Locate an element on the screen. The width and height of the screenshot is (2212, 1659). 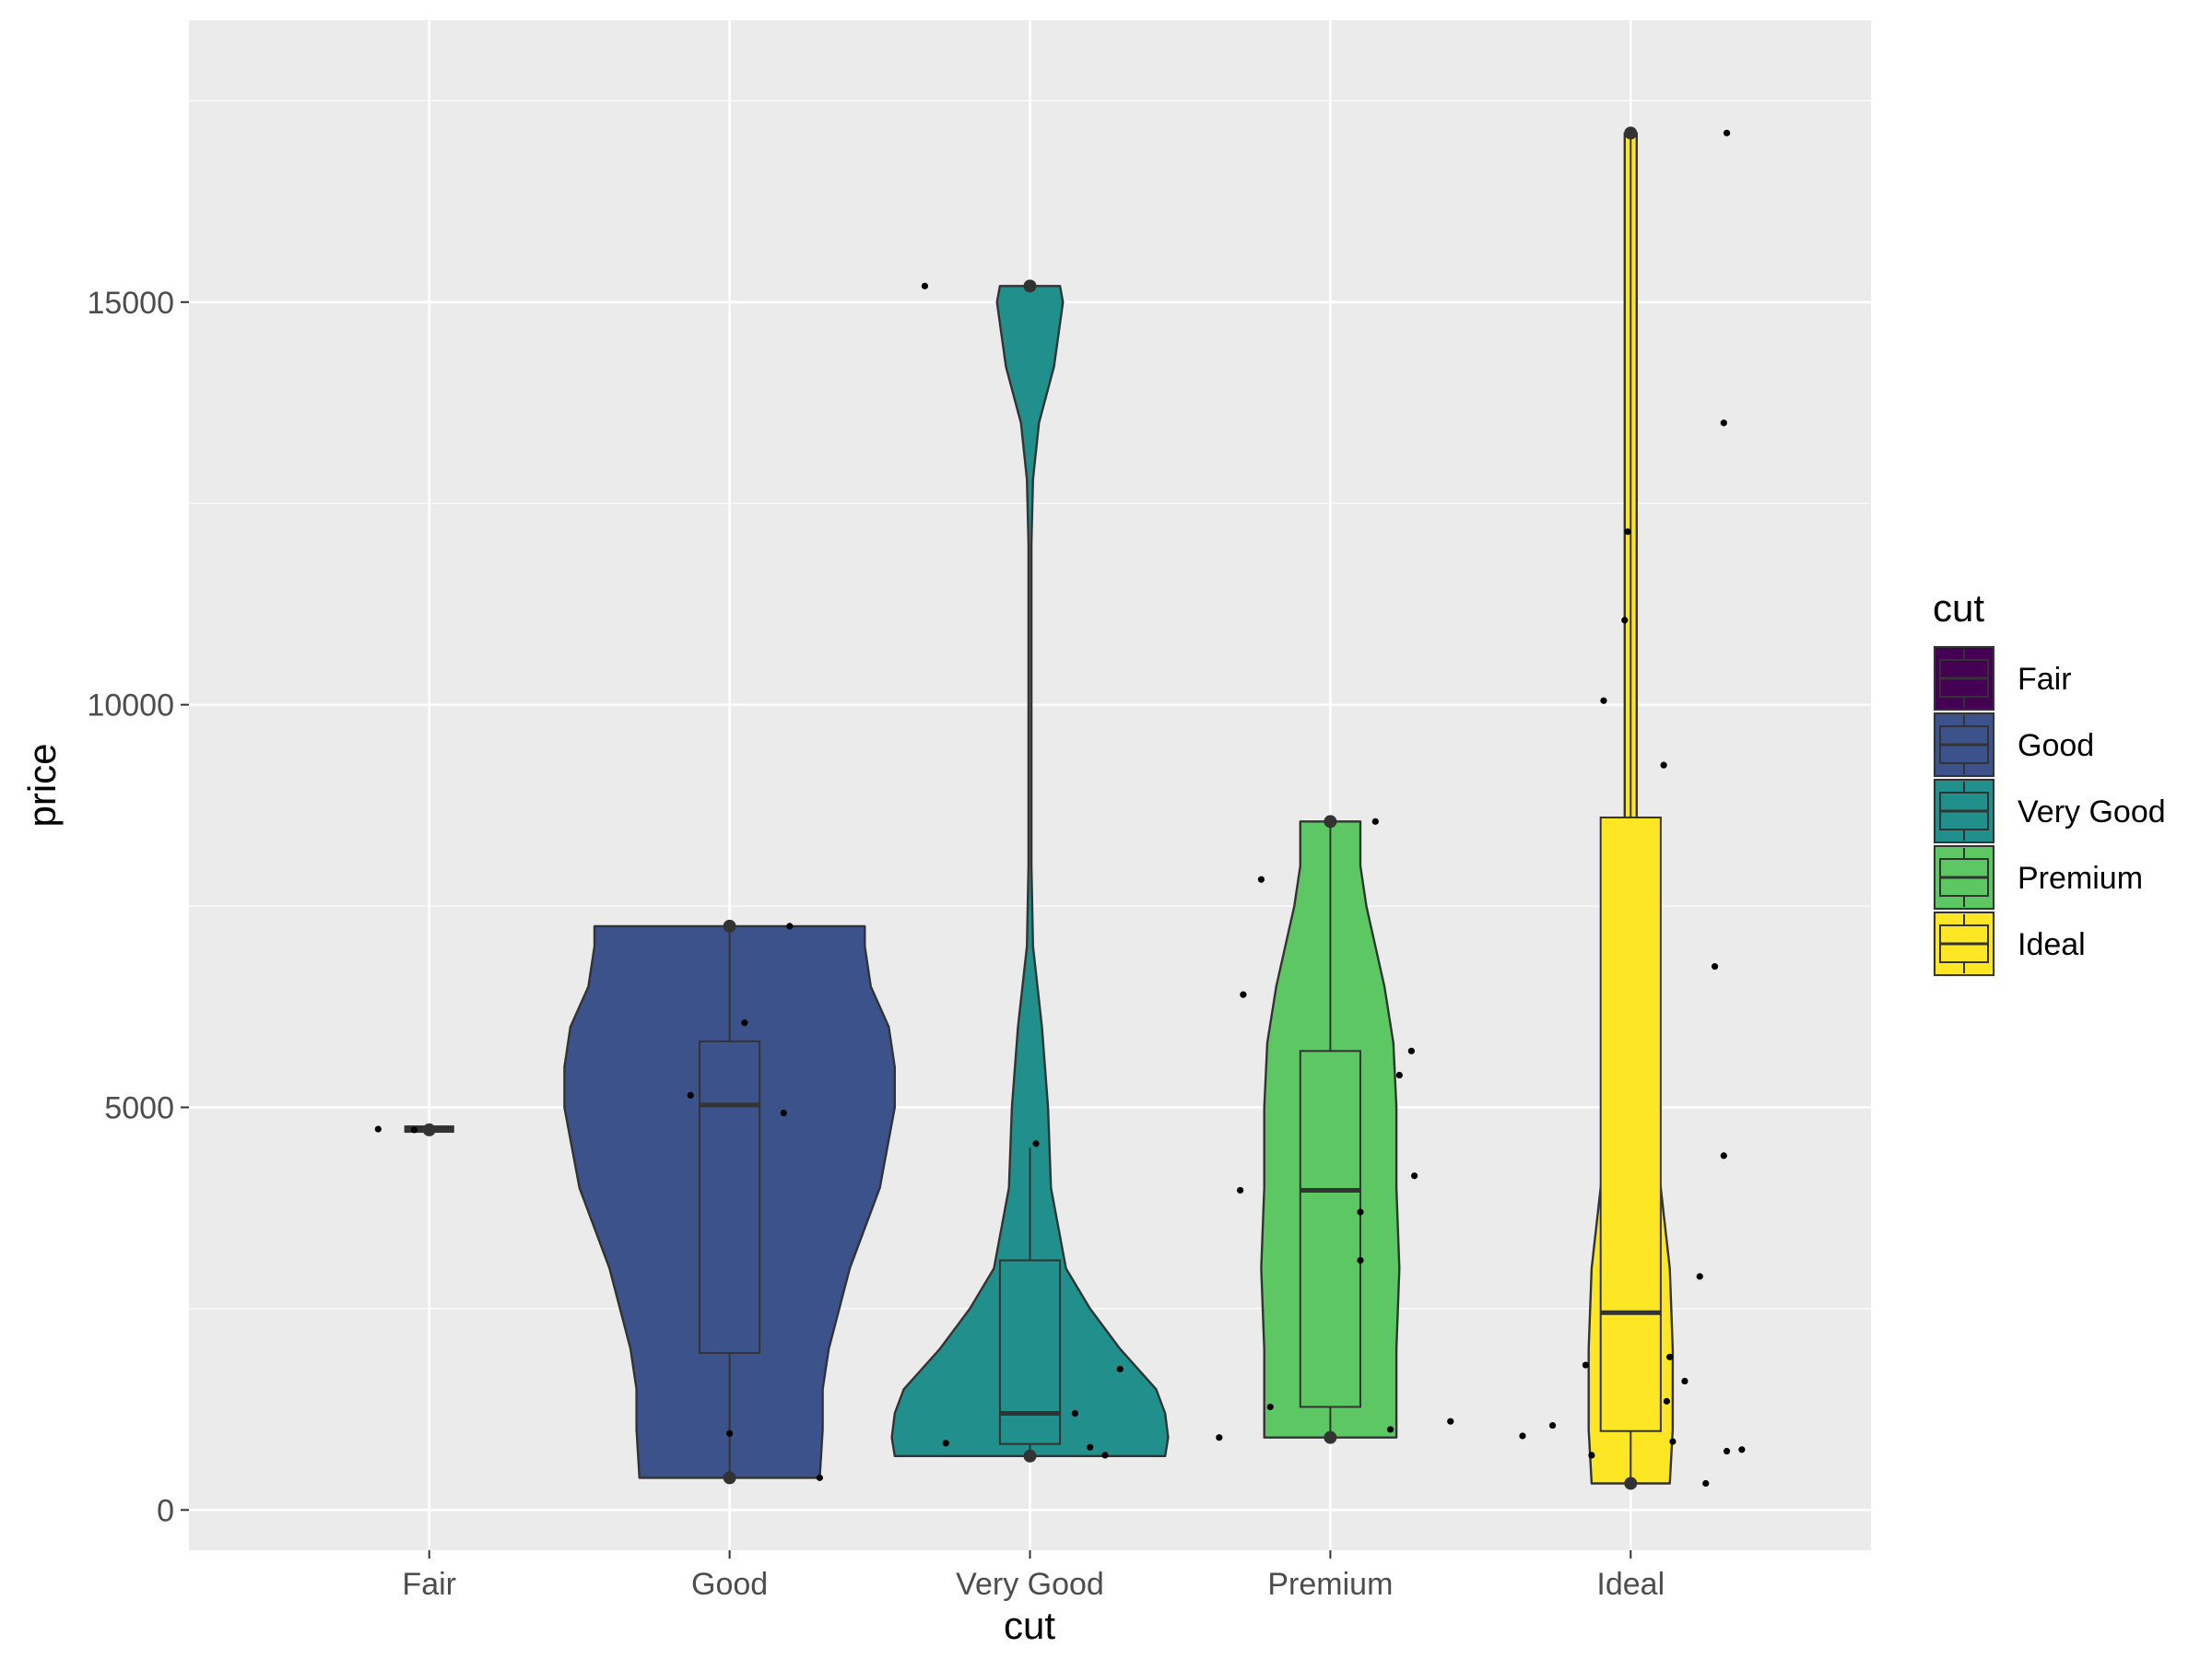
legend-label: Ideal is located at coordinates (2052, 944).